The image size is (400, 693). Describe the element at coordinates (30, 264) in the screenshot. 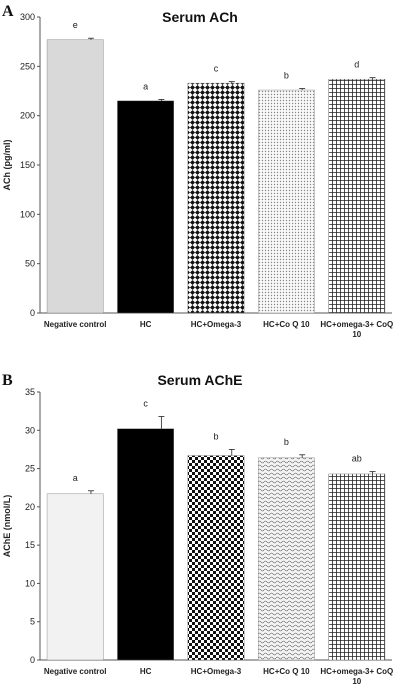

I see `y-tick-label: 50` at that location.